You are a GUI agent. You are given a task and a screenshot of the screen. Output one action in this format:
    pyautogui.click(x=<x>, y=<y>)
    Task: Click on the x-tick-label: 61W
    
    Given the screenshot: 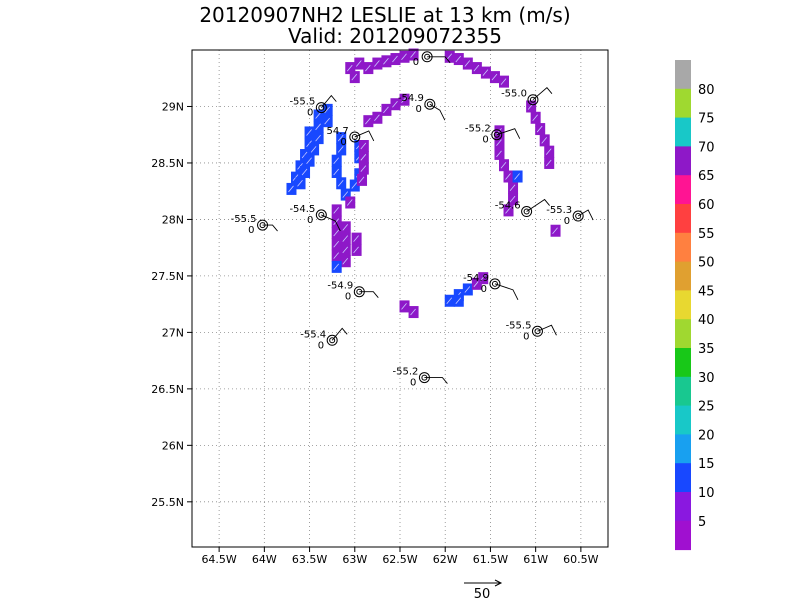 What is the action you would take?
    pyautogui.click(x=535, y=559)
    